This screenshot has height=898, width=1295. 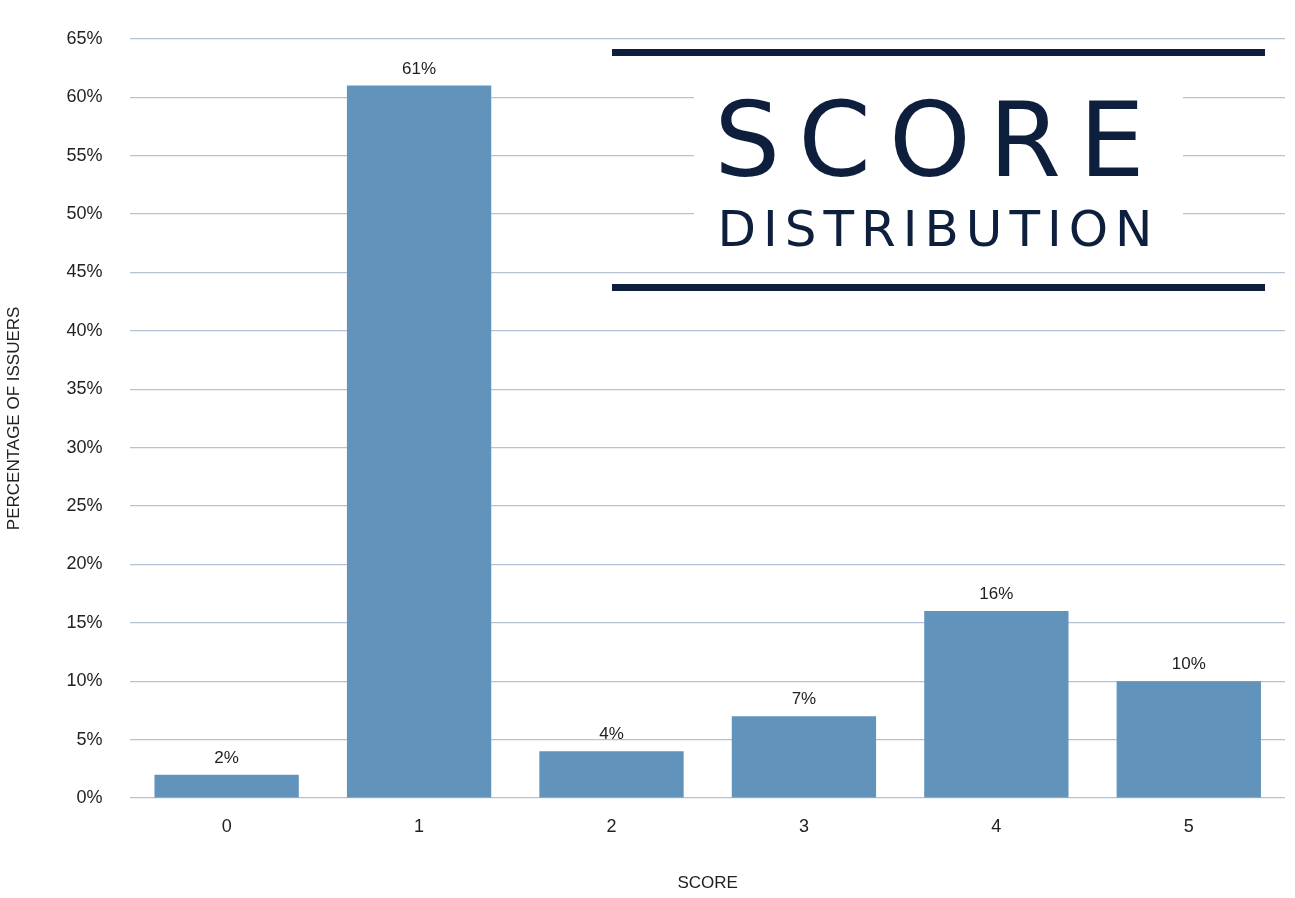 What do you see at coordinates (707, 883) in the screenshot?
I see `x-axis-title: SCORE` at bounding box center [707, 883].